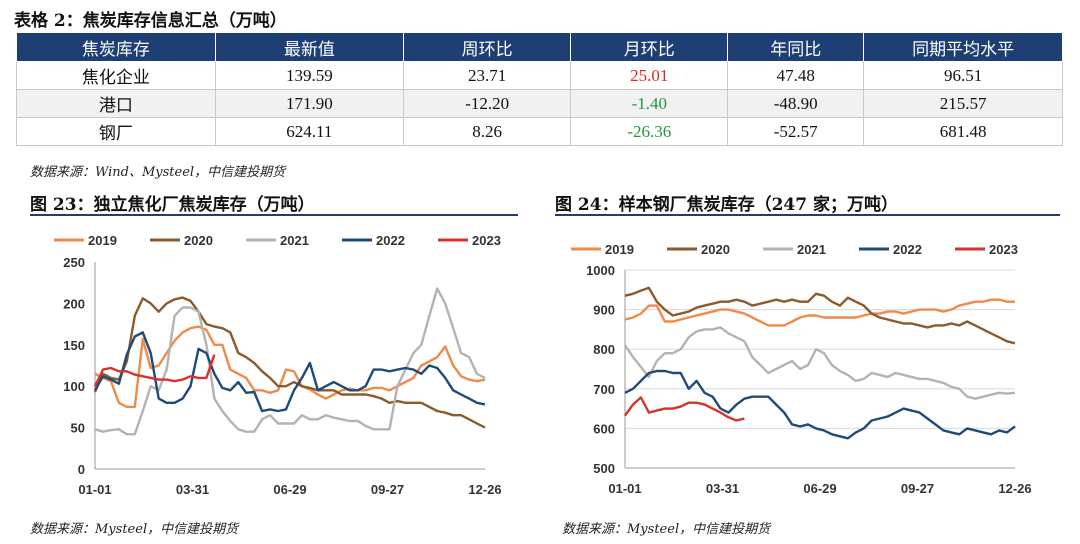 This screenshot has height=544, width=1080. I want to click on table-row: 钢厂 624.11 8.26 -26.36 -52.57 681.48, so click(539, 131).